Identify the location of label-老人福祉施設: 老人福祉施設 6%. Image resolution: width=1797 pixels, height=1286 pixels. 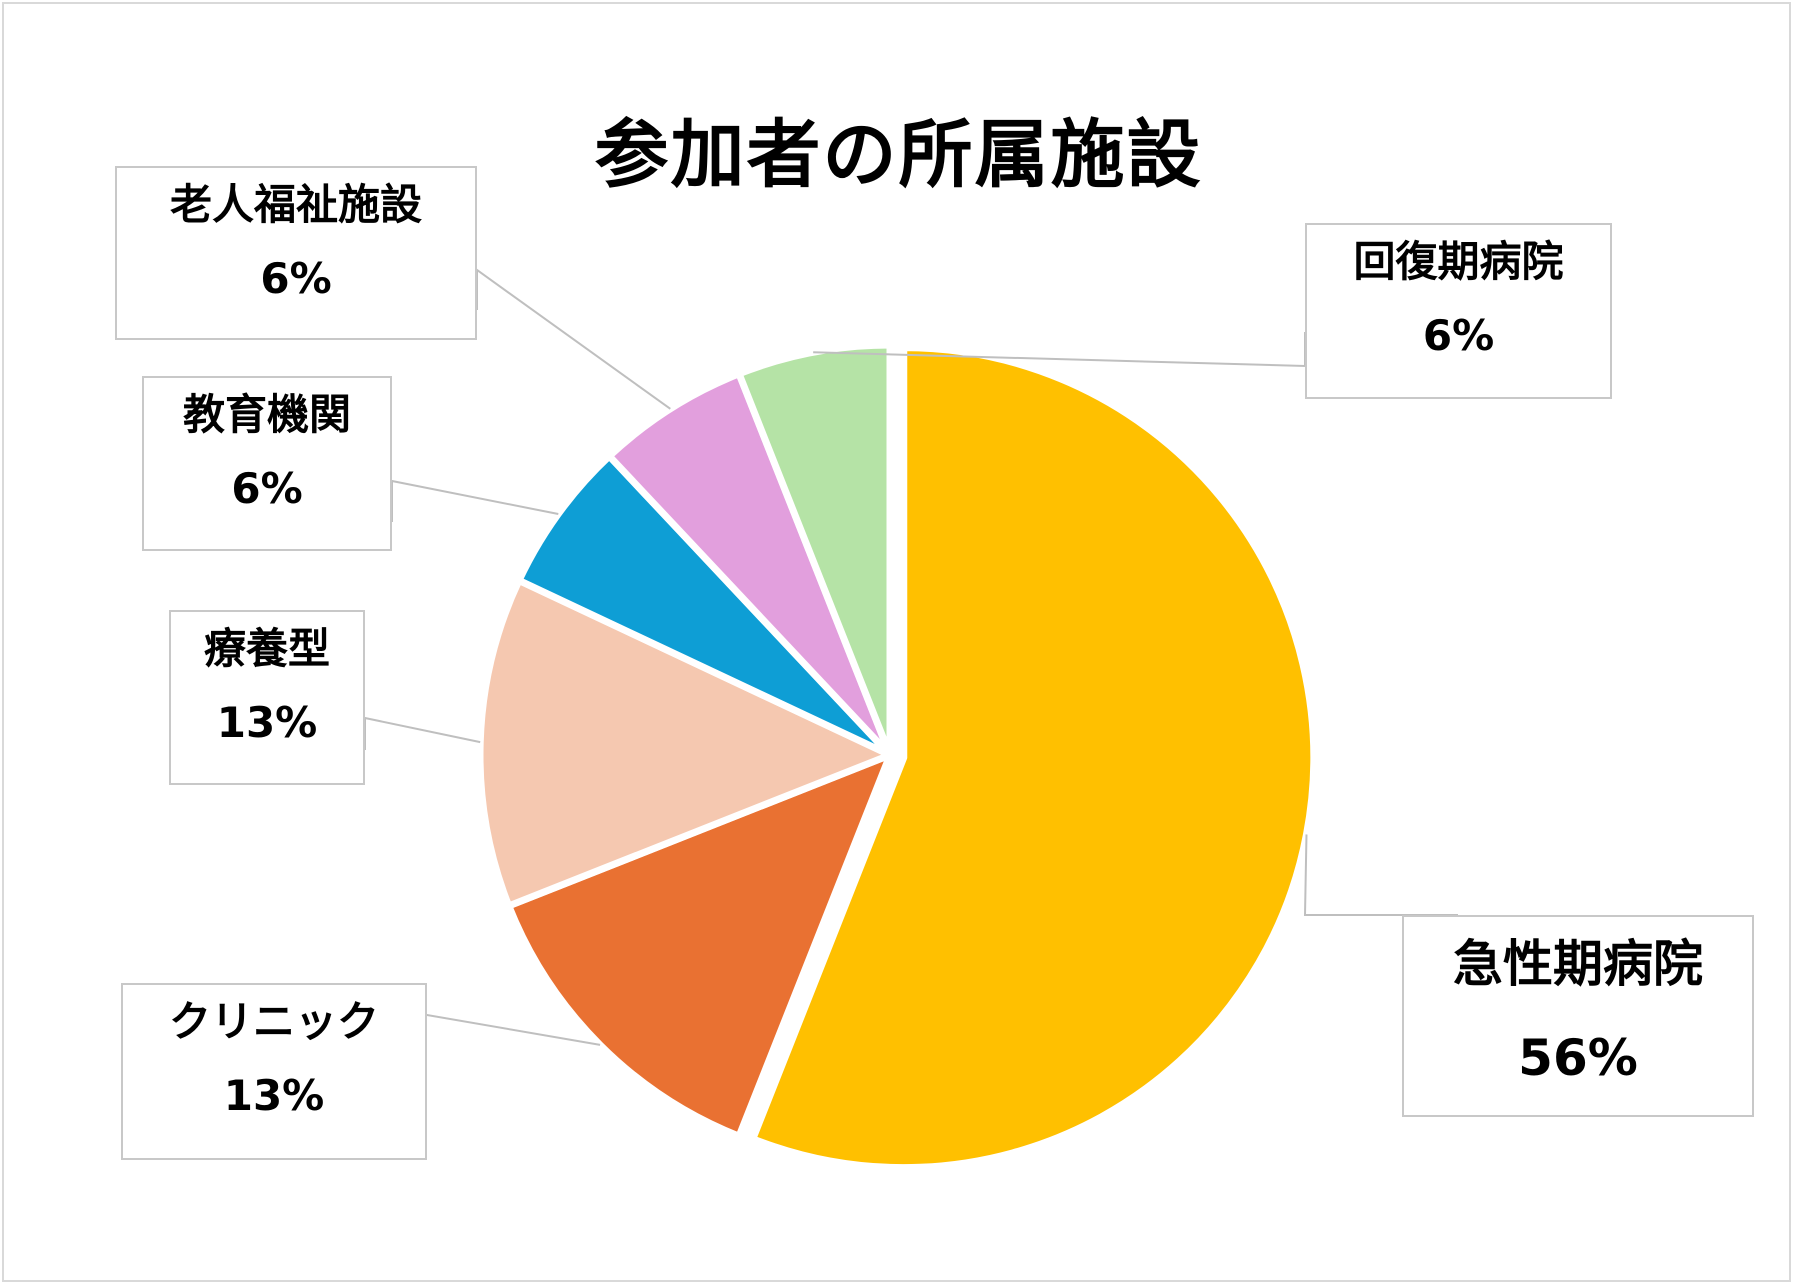
(296, 253).